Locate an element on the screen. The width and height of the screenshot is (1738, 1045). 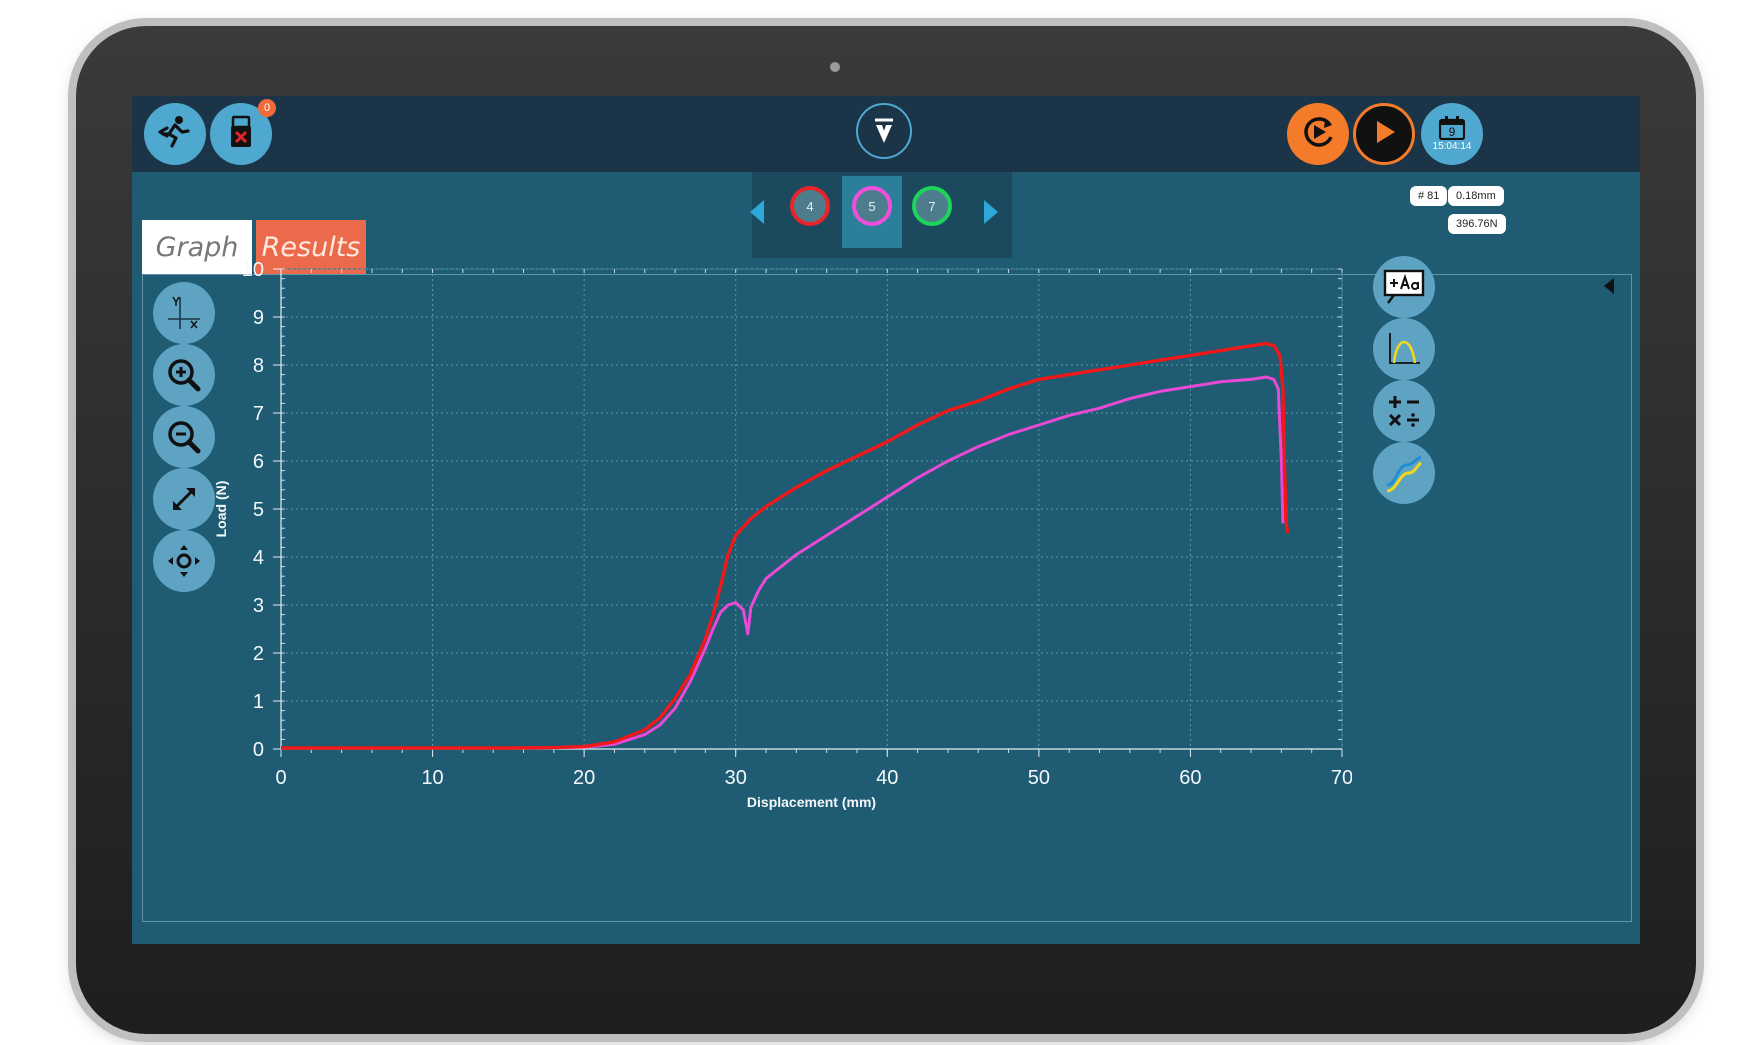
clock-time: 15:04:14 is located at coordinates (1452, 146).